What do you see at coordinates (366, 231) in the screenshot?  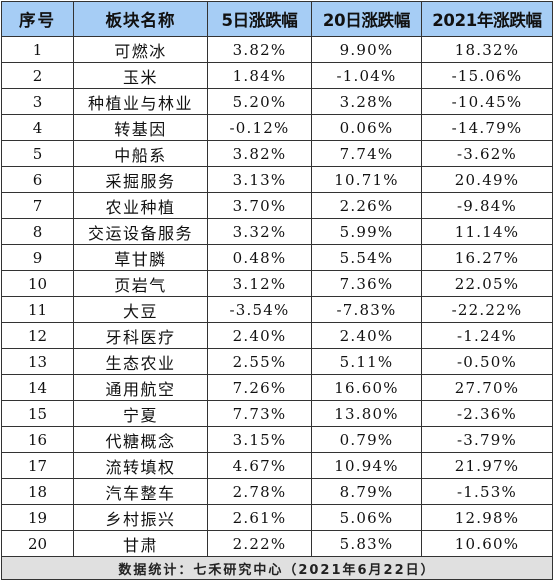 I see `cell-20d-change: 5.99%` at bounding box center [366, 231].